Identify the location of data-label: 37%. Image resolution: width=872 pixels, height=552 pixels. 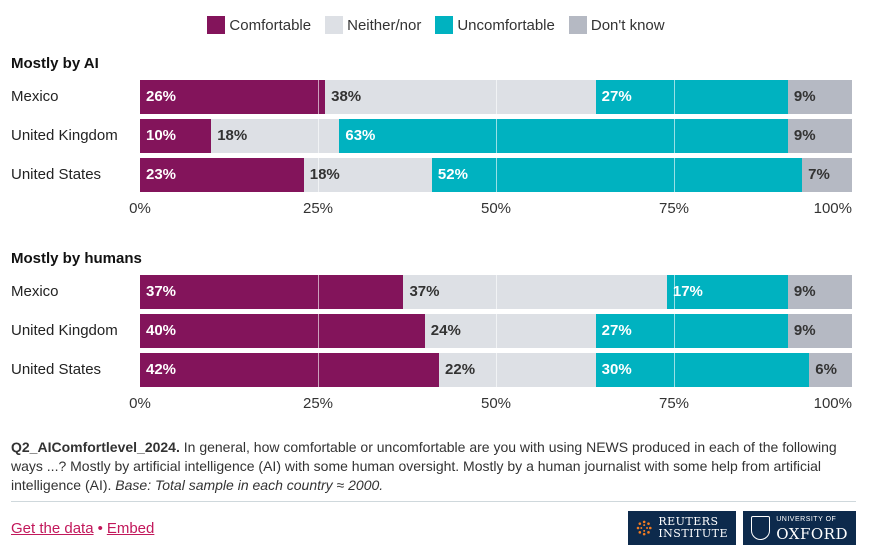
(424, 291).